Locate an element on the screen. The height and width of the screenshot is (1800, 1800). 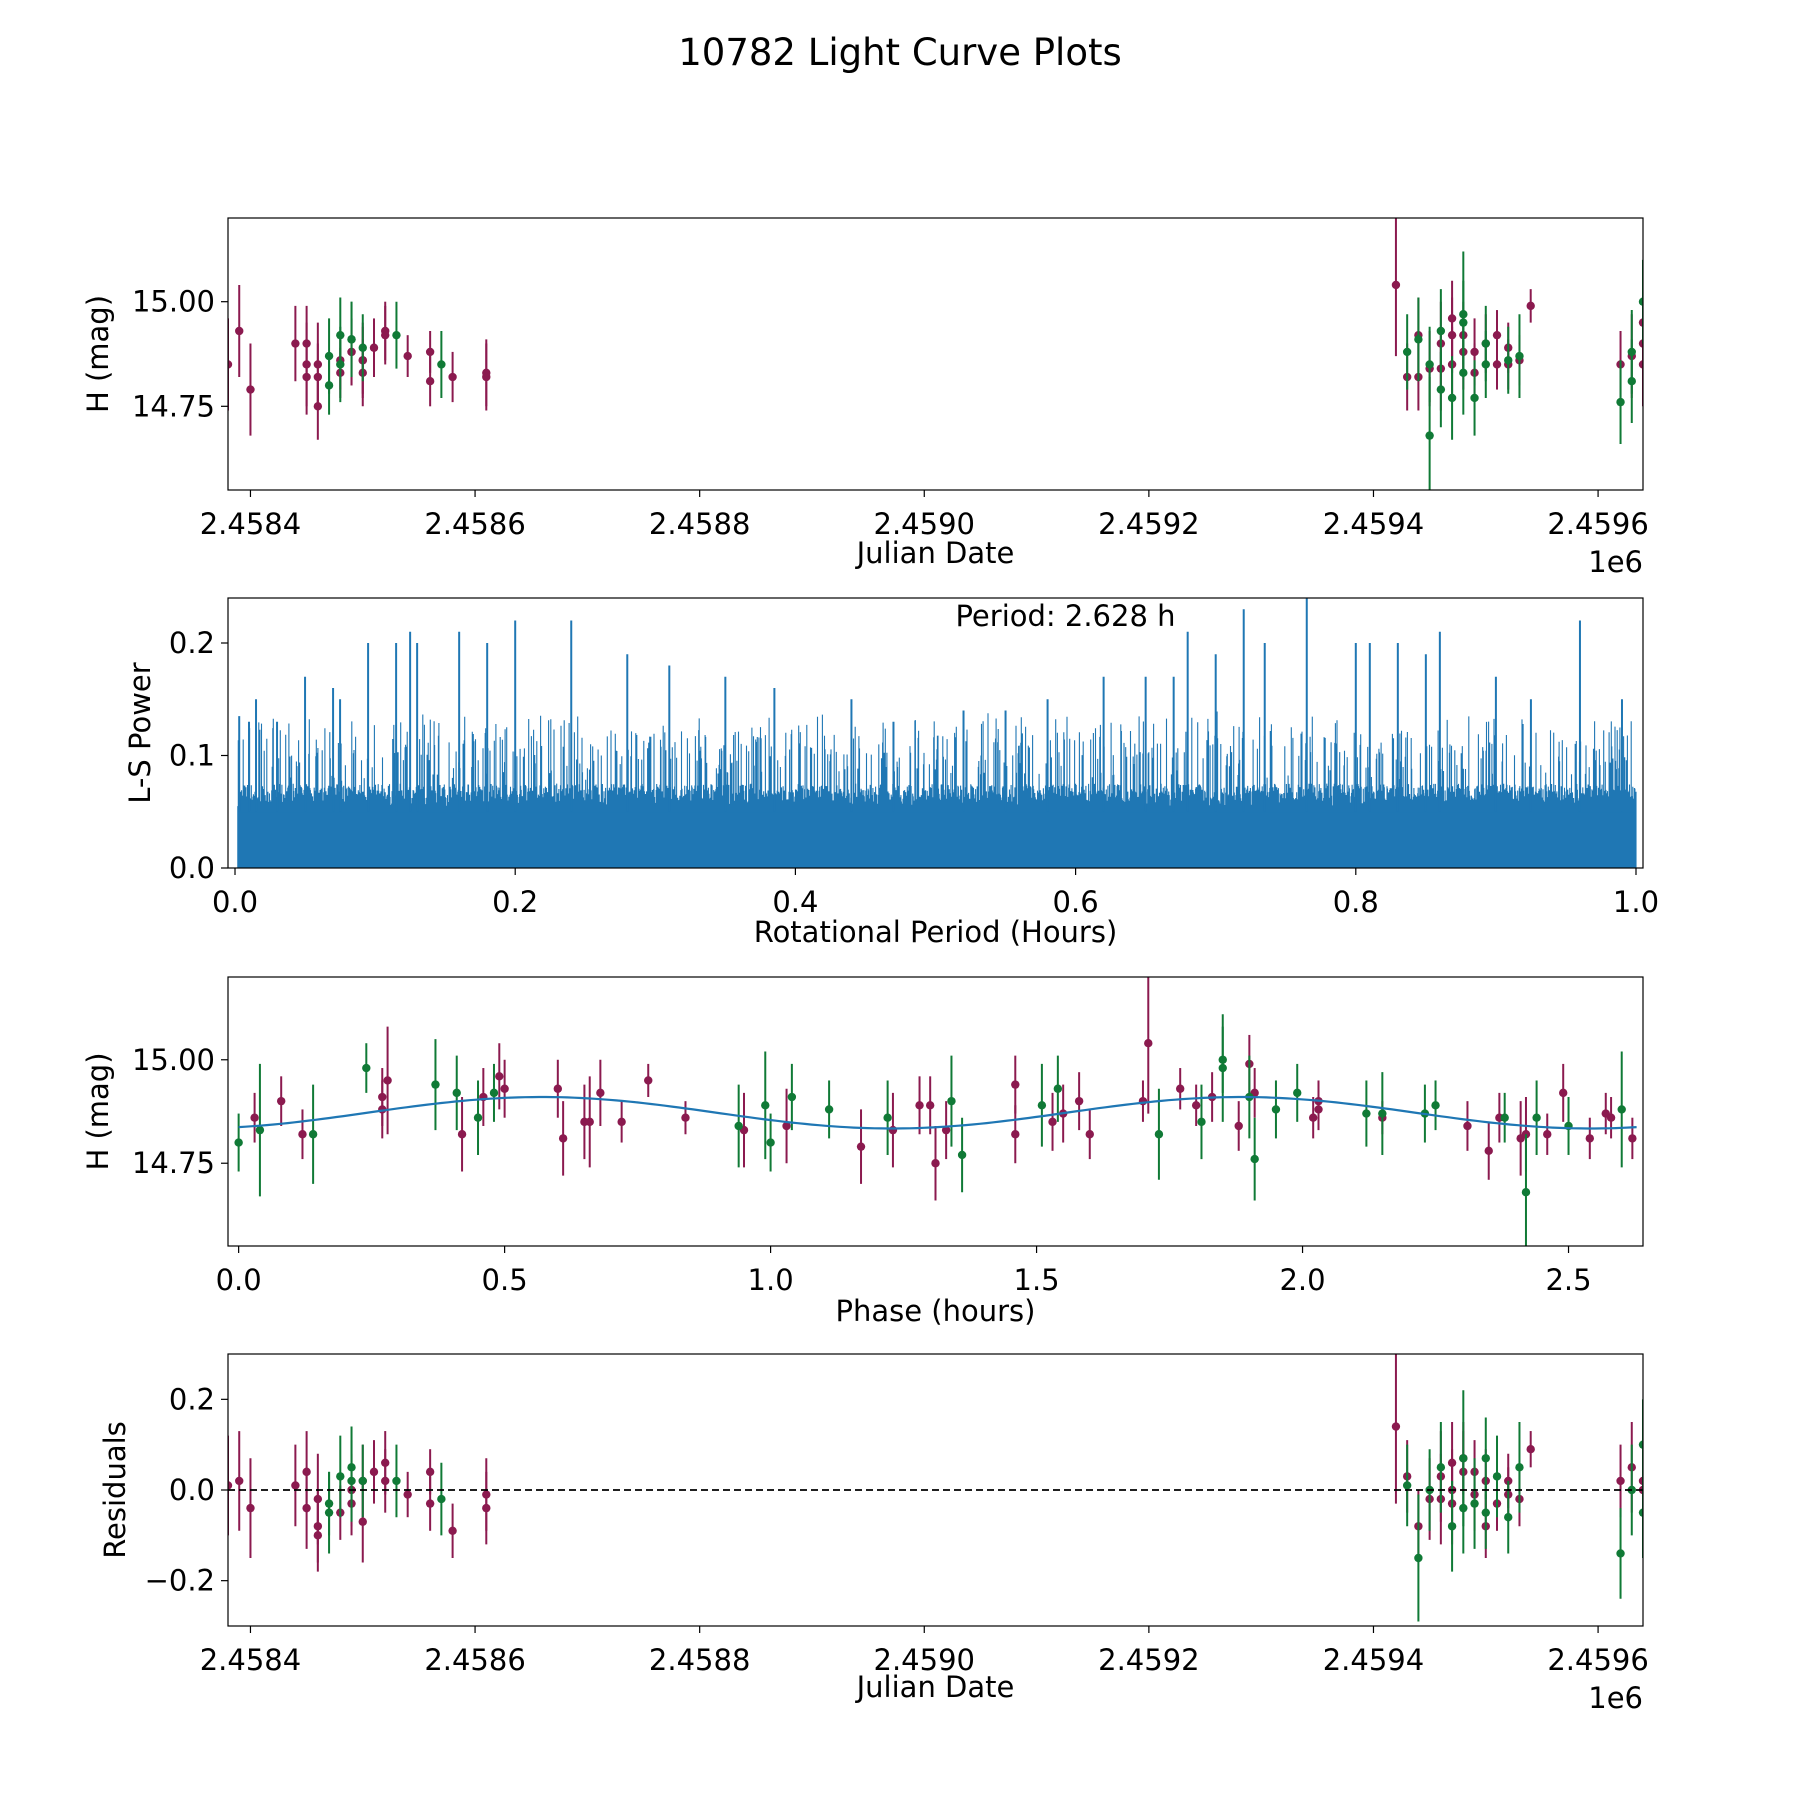
periodogram-power-fill is located at coordinates (936, 840).